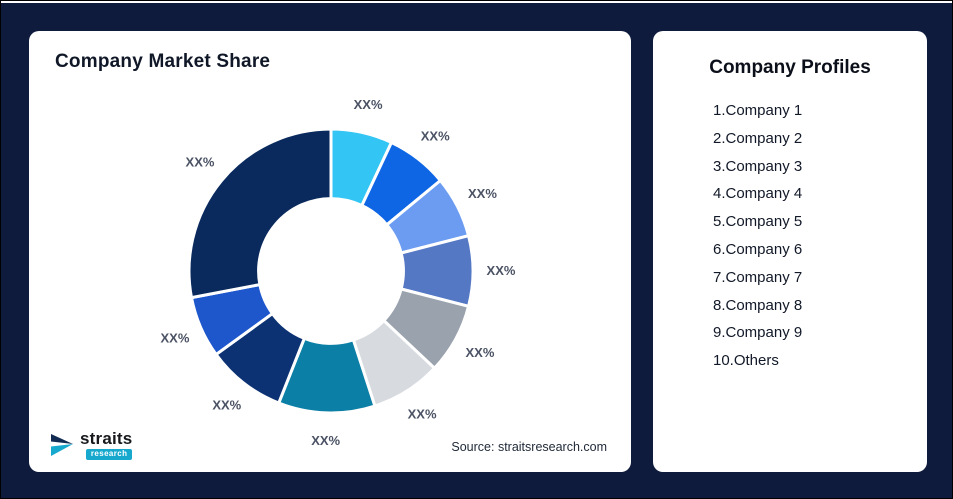 Image resolution: width=953 pixels, height=499 pixels. I want to click on list-item: 8.Company 8, so click(758, 305).